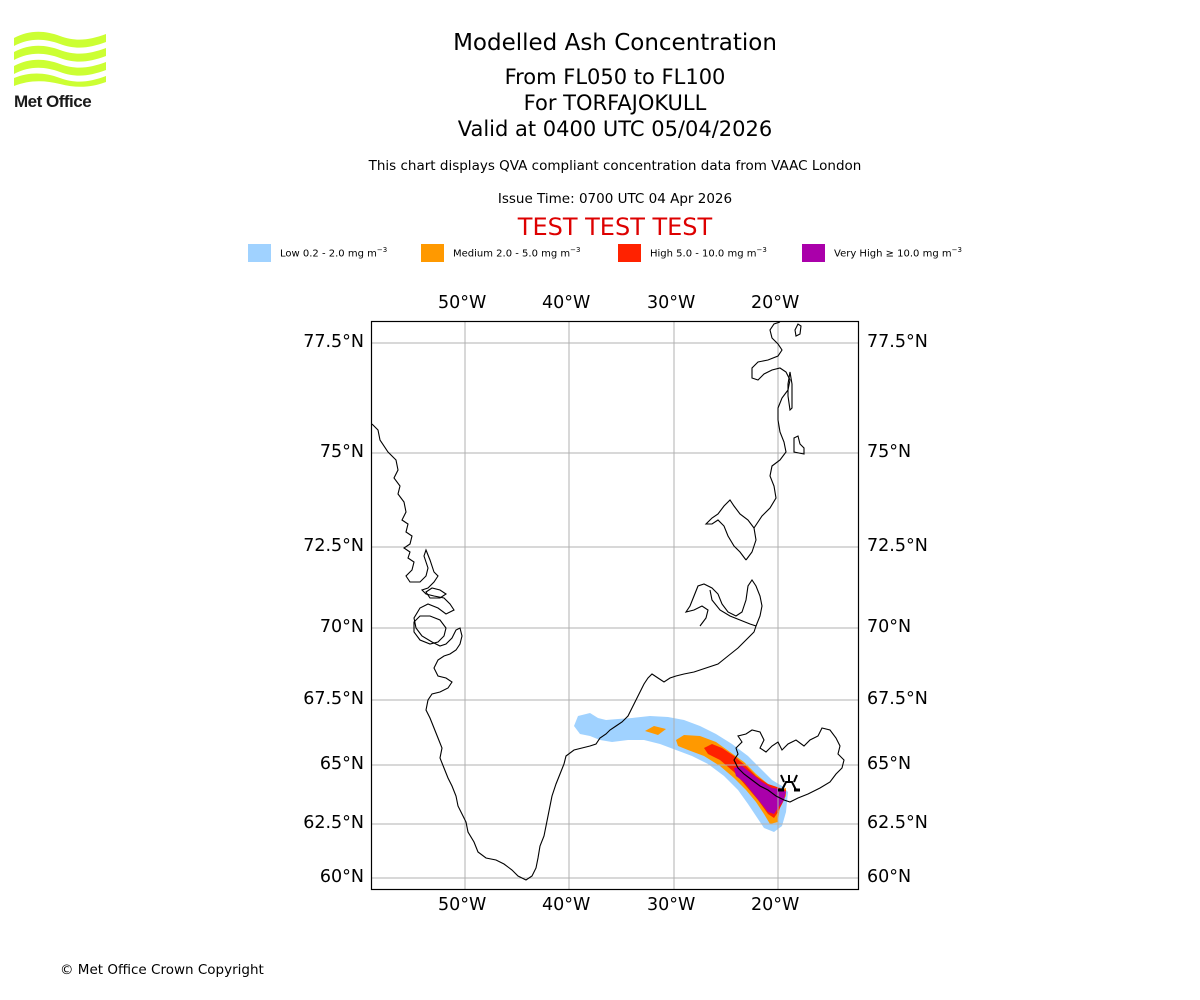 This screenshot has height=1000, width=1200. I want to click on test-banner: TEST TEST TEST, so click(615, 227).